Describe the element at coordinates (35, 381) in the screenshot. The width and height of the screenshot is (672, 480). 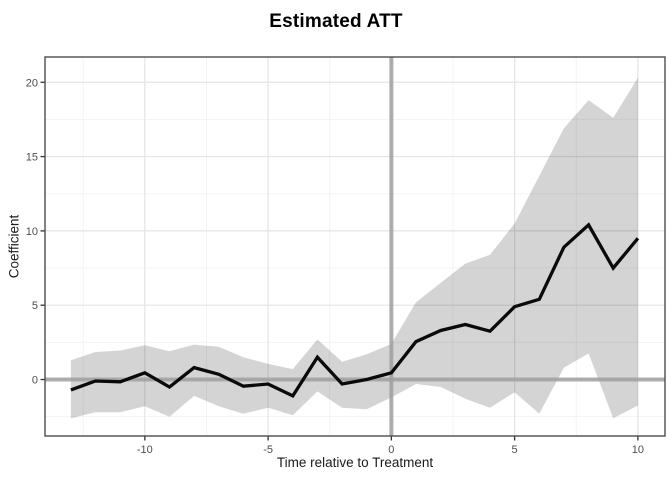
I see `y-tick-label: 0` at that location.